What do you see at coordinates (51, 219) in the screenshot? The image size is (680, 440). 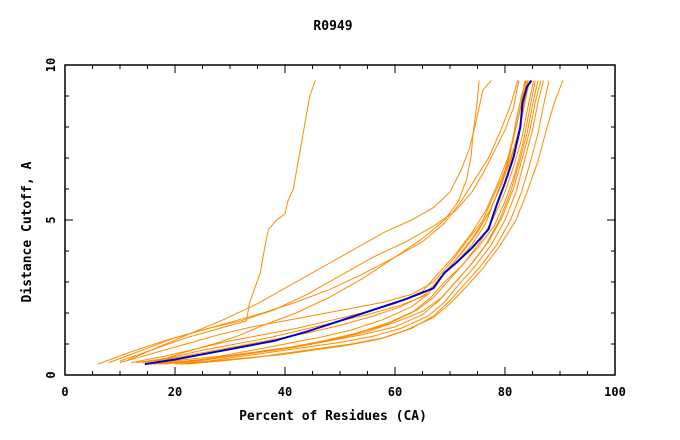 I see `y-tick-label: 5` at bounding box center [51, 219].